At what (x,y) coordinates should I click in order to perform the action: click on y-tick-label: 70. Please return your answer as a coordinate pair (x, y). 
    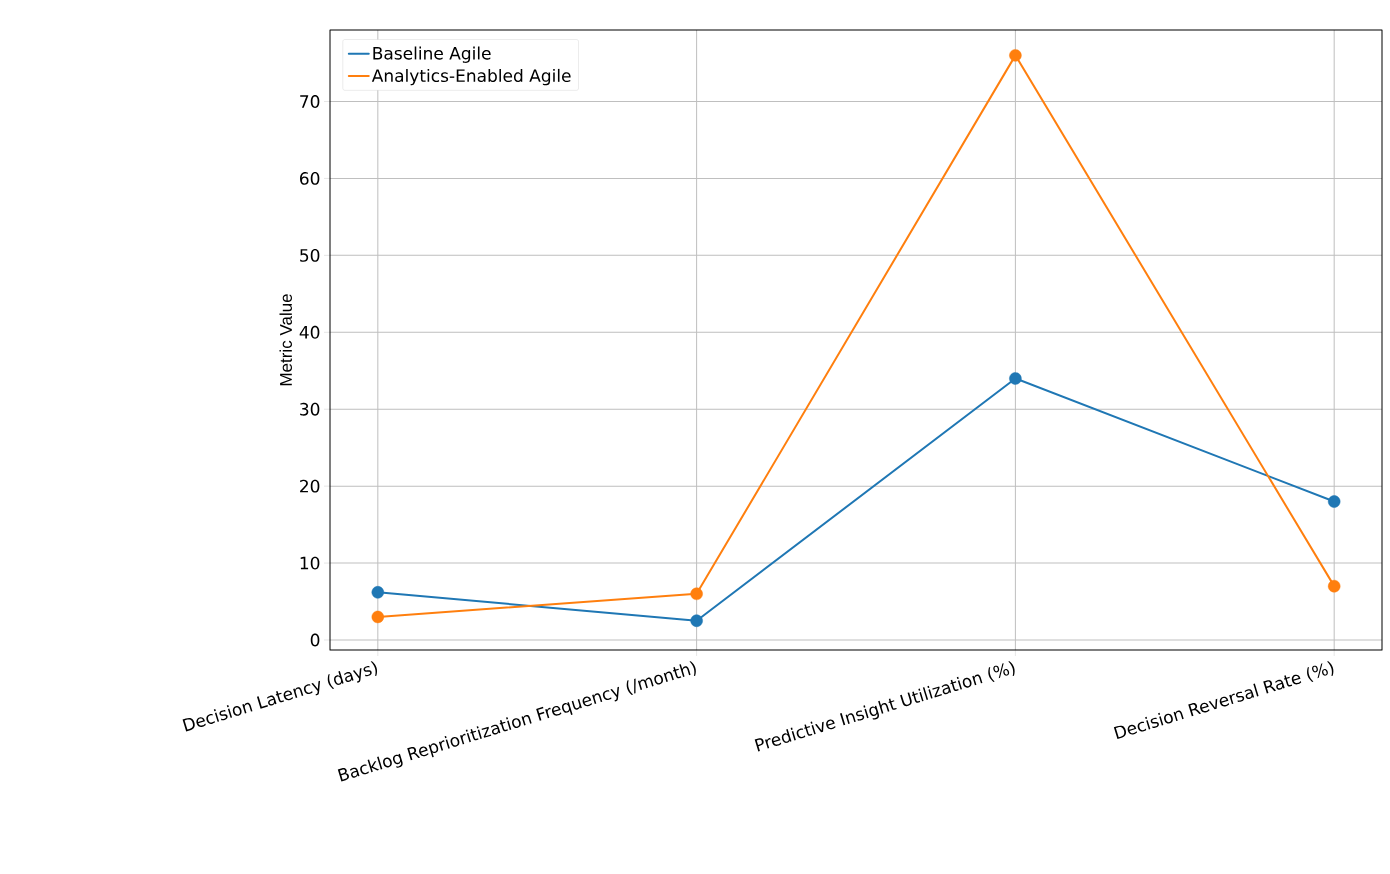
    Looking at the image, I should click on (310, 101).